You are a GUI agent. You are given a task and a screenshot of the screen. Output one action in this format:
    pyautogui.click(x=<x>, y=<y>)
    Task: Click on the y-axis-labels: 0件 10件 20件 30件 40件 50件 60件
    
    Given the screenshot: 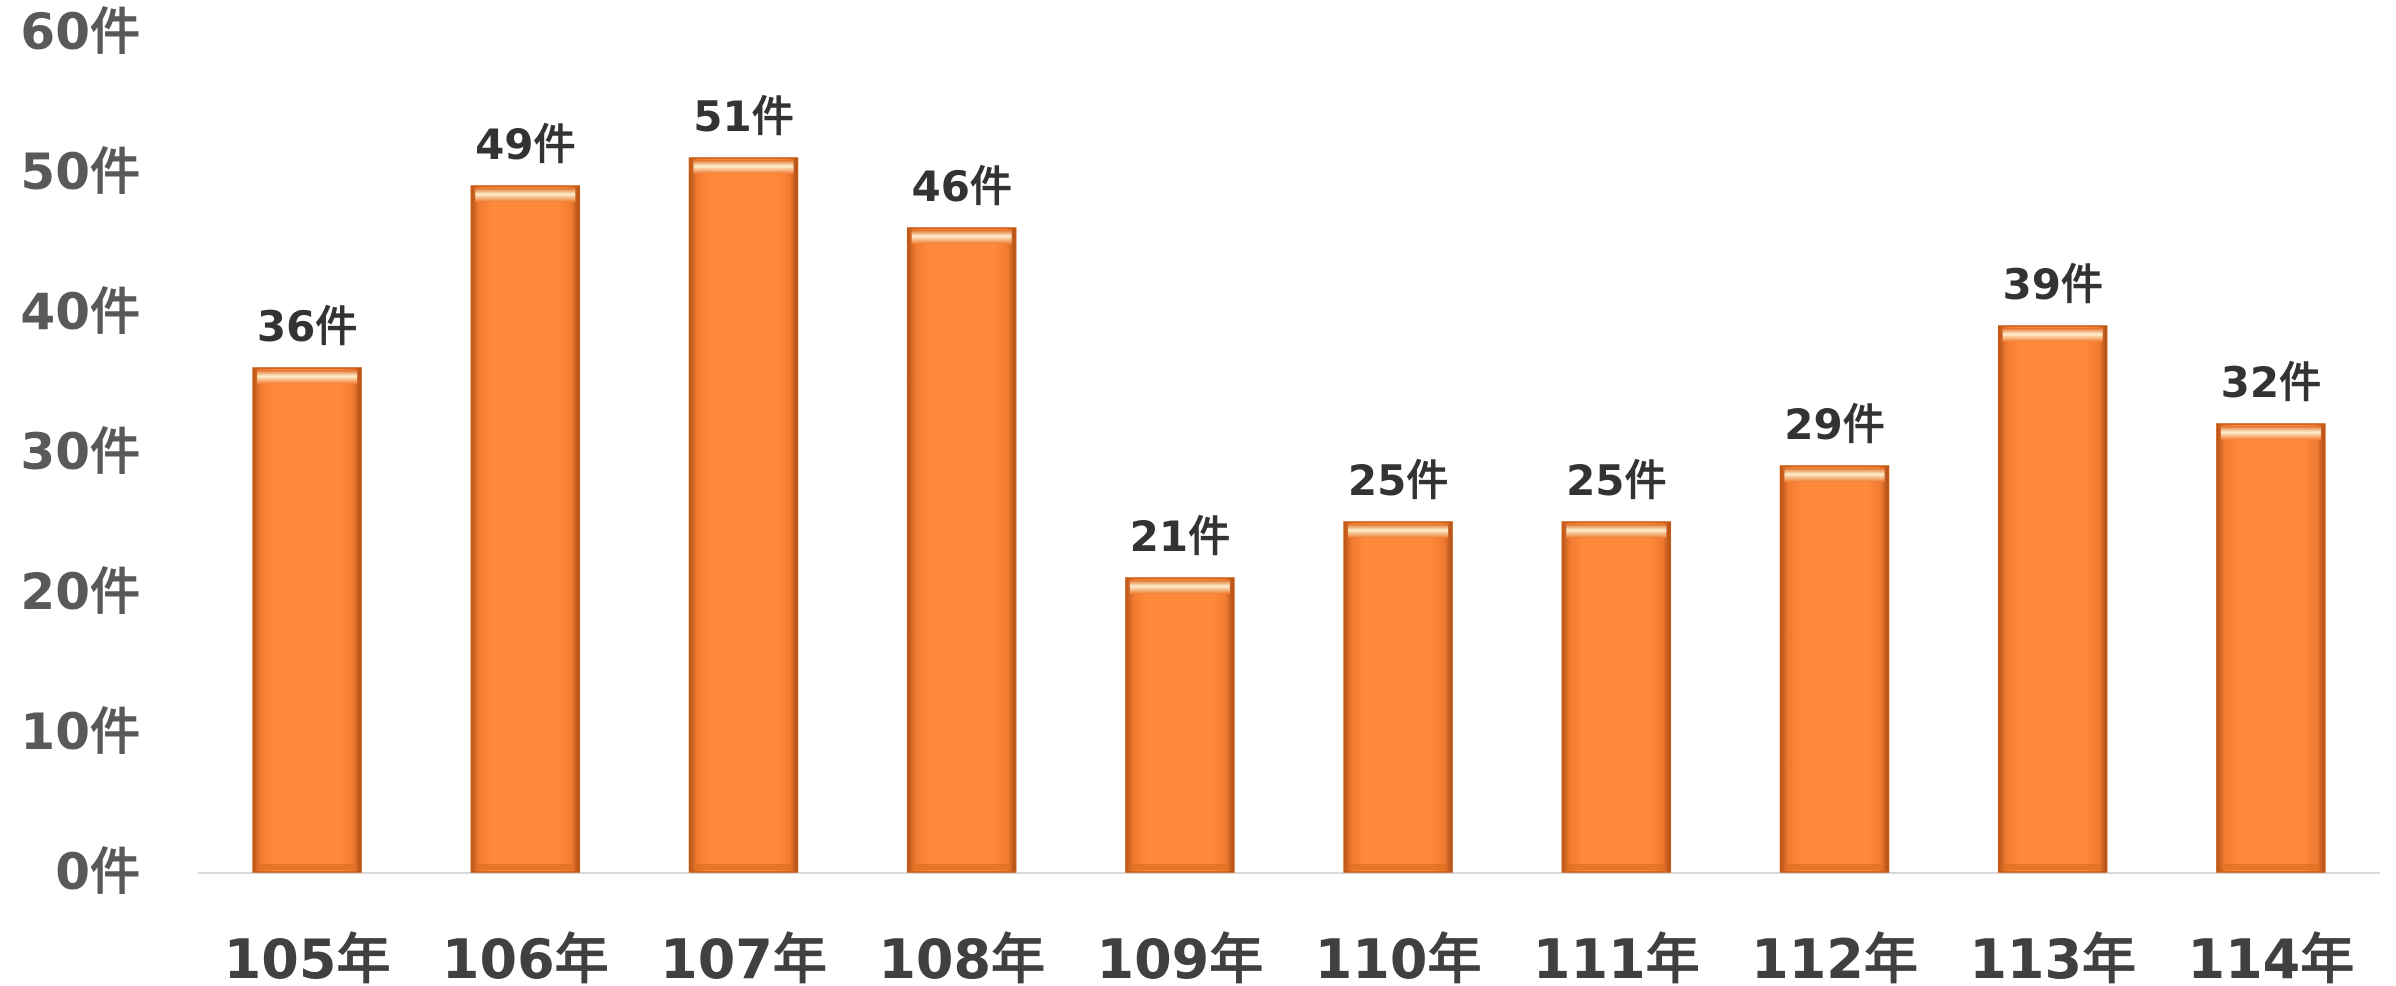 What is the action you would take?
    pyautogui.click(x=80, y=452)
    